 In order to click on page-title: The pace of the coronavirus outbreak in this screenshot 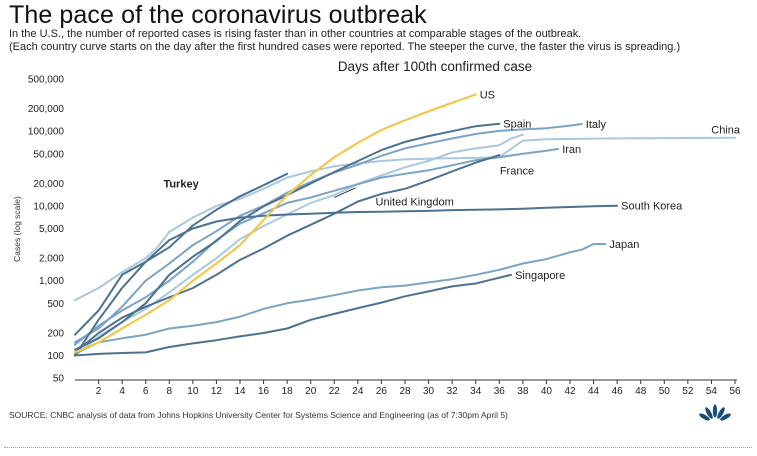, I will do `click(218, 15)`.